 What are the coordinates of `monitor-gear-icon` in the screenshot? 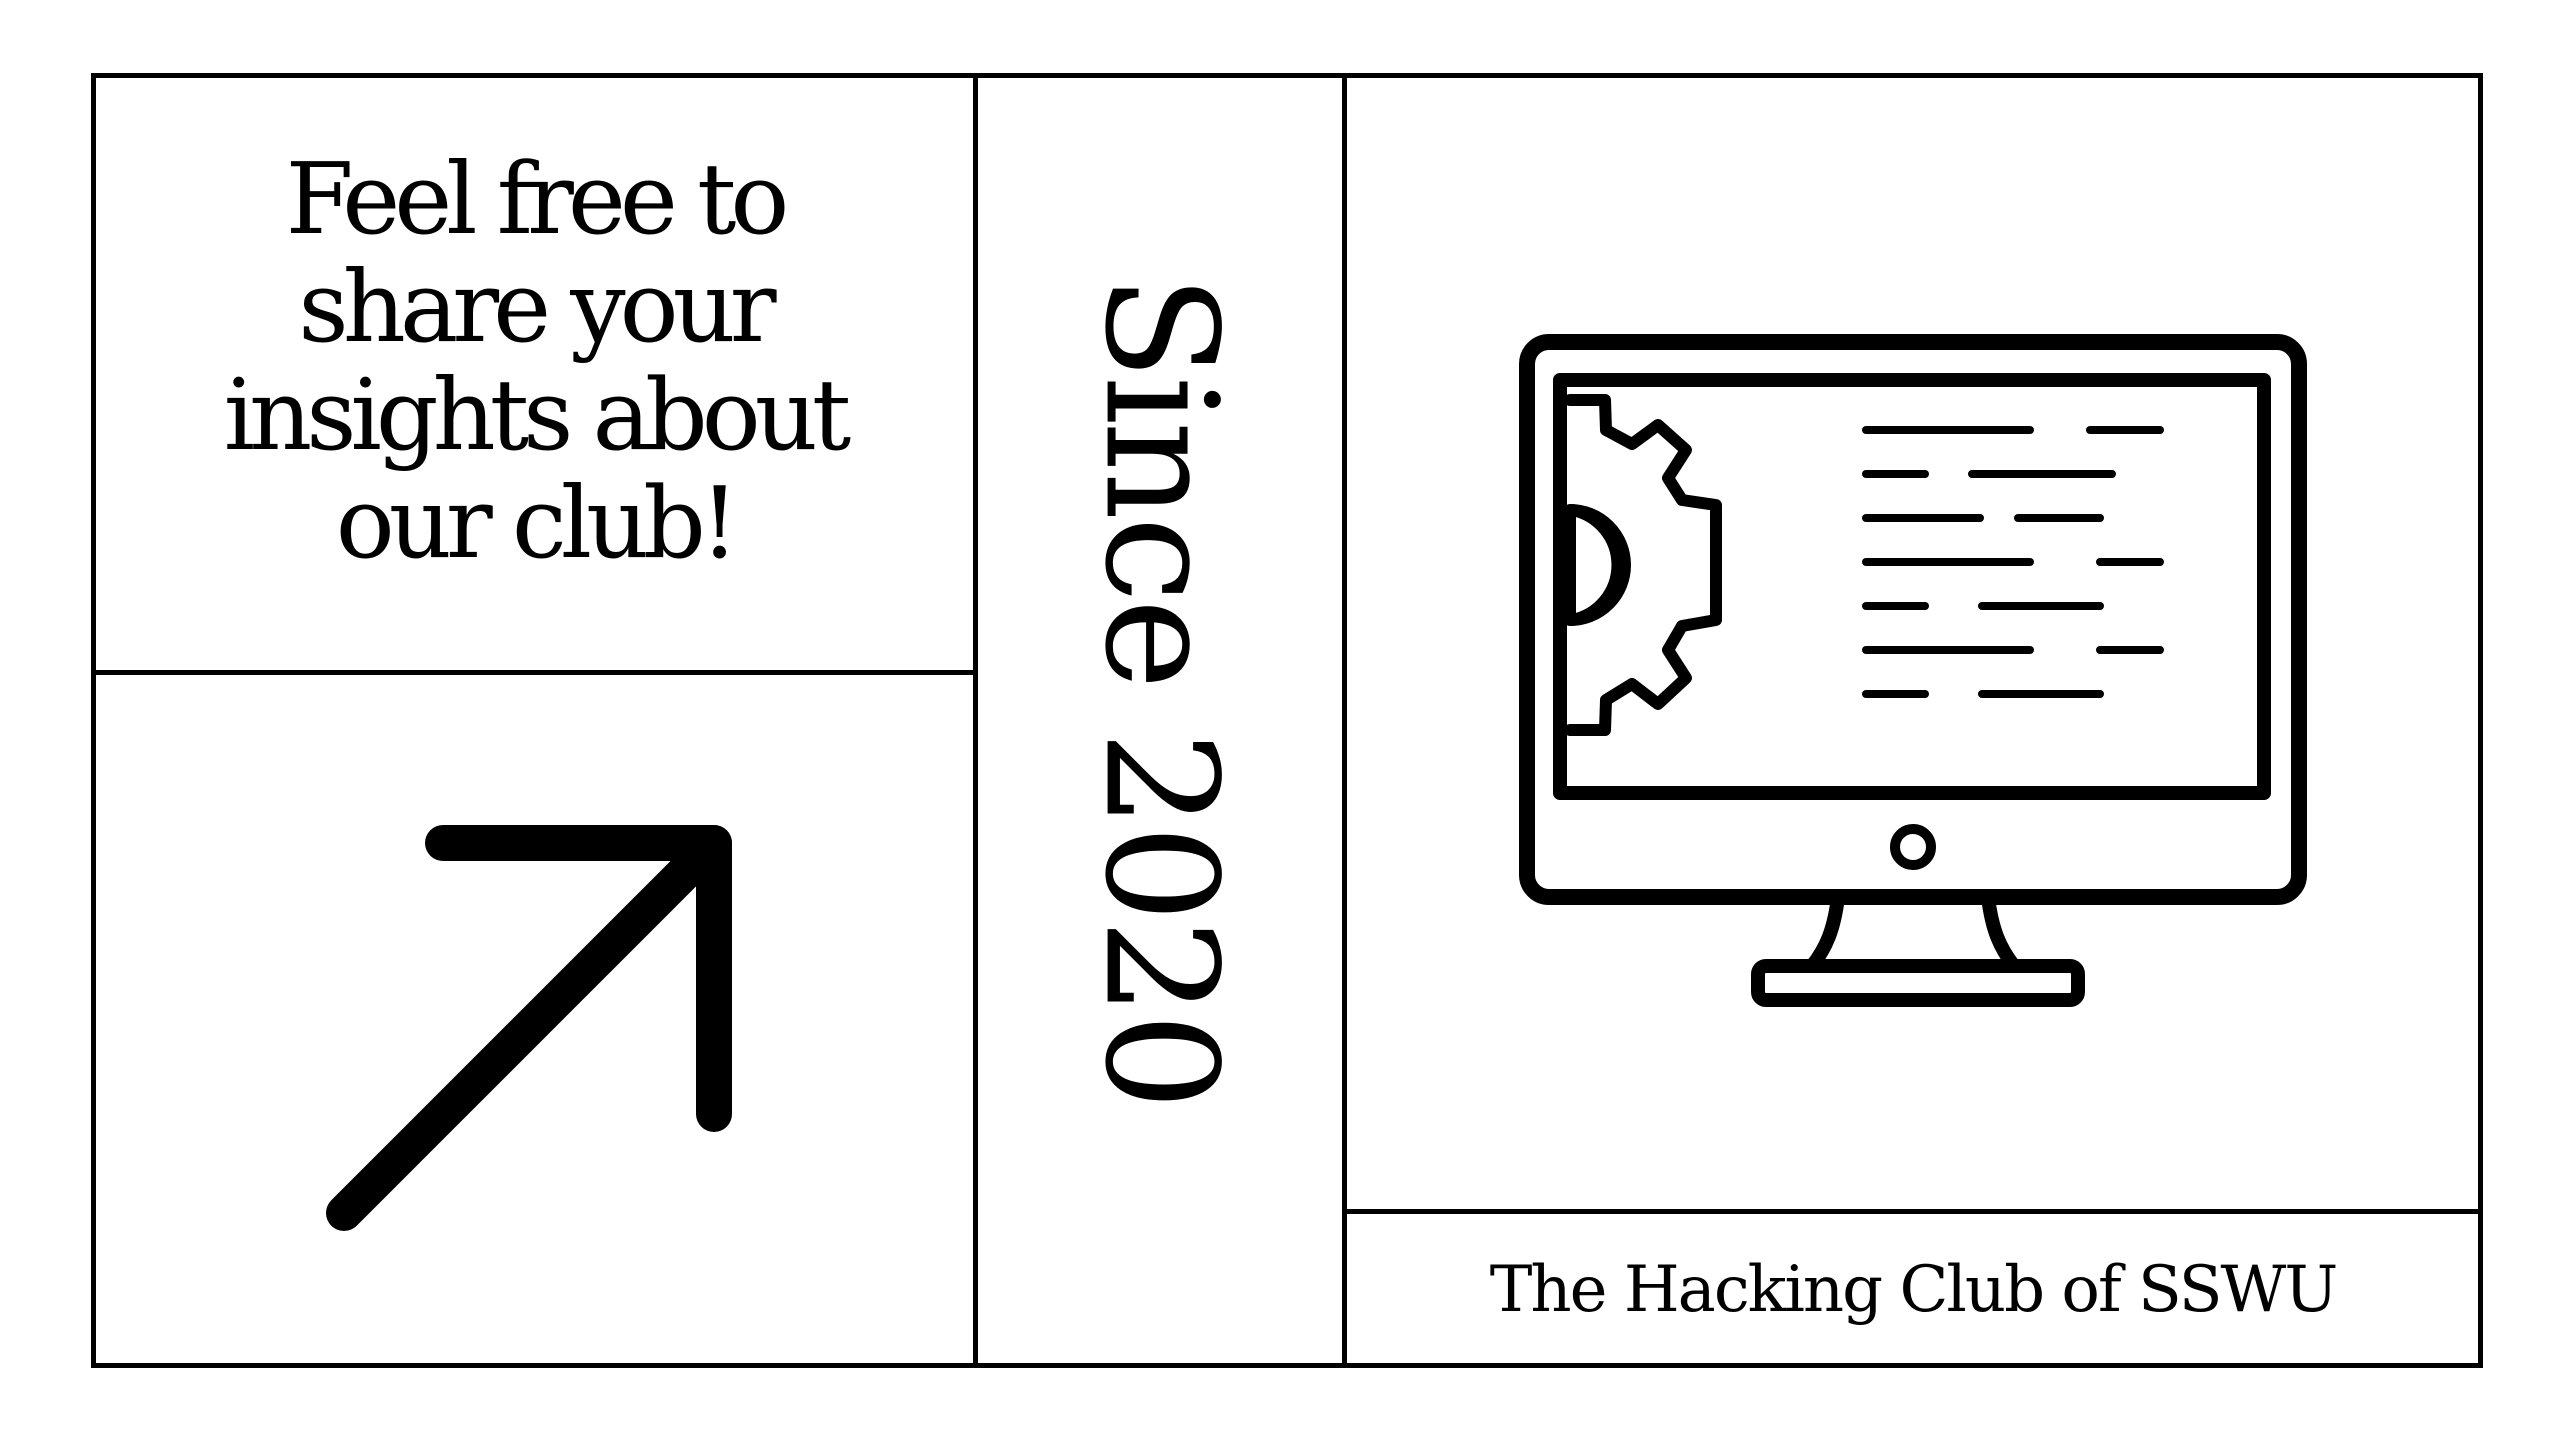 It's located at (1913, 670).